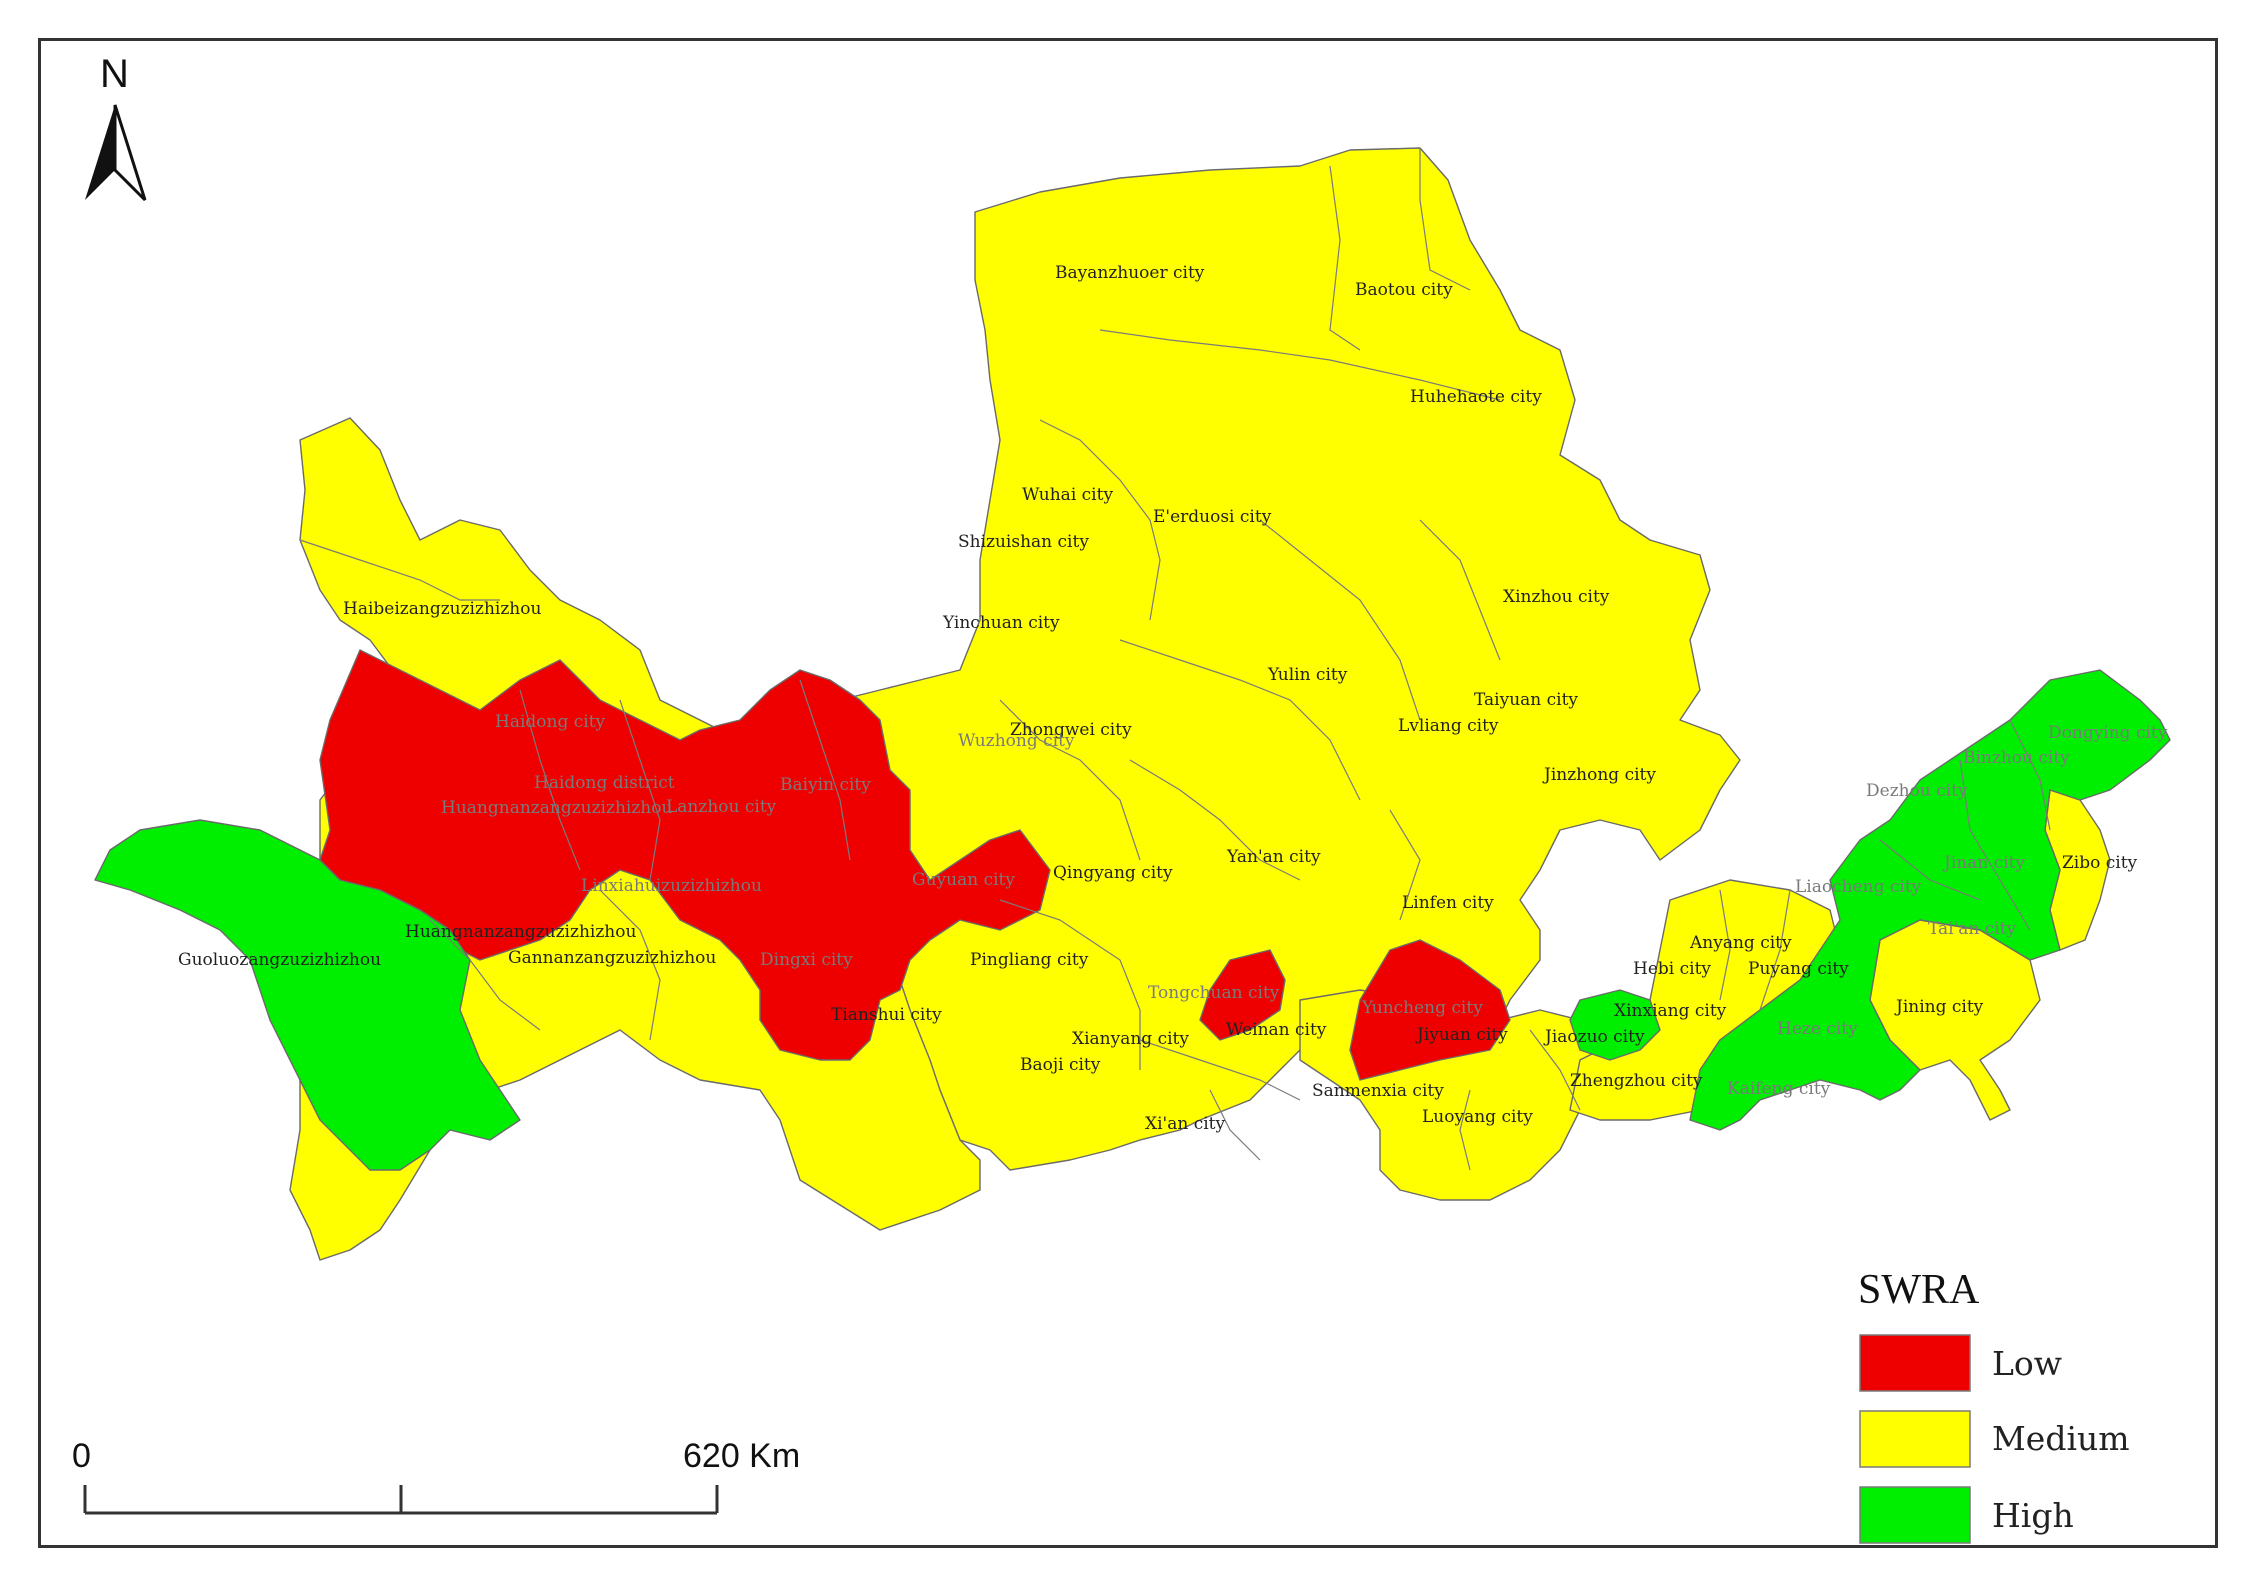 This screenshot has width=2256, height=1585. What do you see at coordinates (1378, 1091) in the screenshot?
I see `city-label: Sanmenxia city` at bounding box center [1378, 1091].